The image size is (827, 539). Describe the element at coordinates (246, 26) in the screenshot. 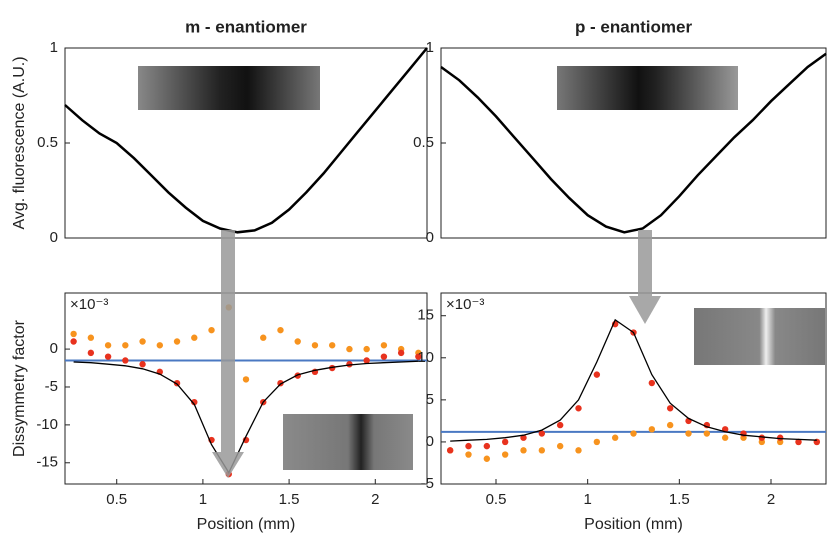

I see `chart-title: m - enantiomer` at that location.